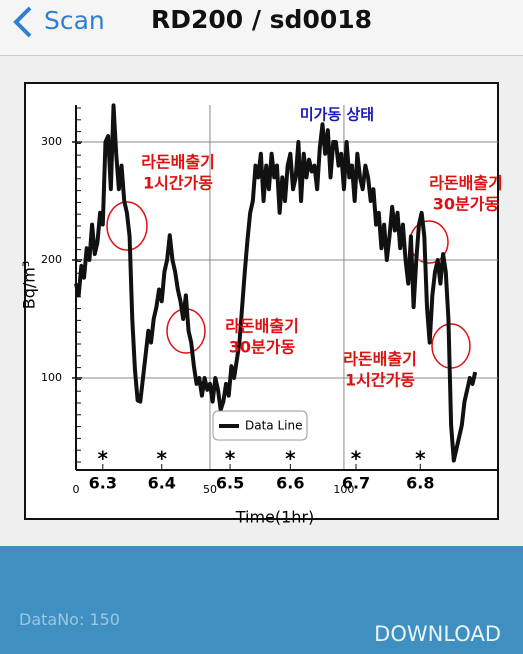  Describe the element at coordinates (210, 489) in the screenshot. I see `x-tick-label: 50` at that location.